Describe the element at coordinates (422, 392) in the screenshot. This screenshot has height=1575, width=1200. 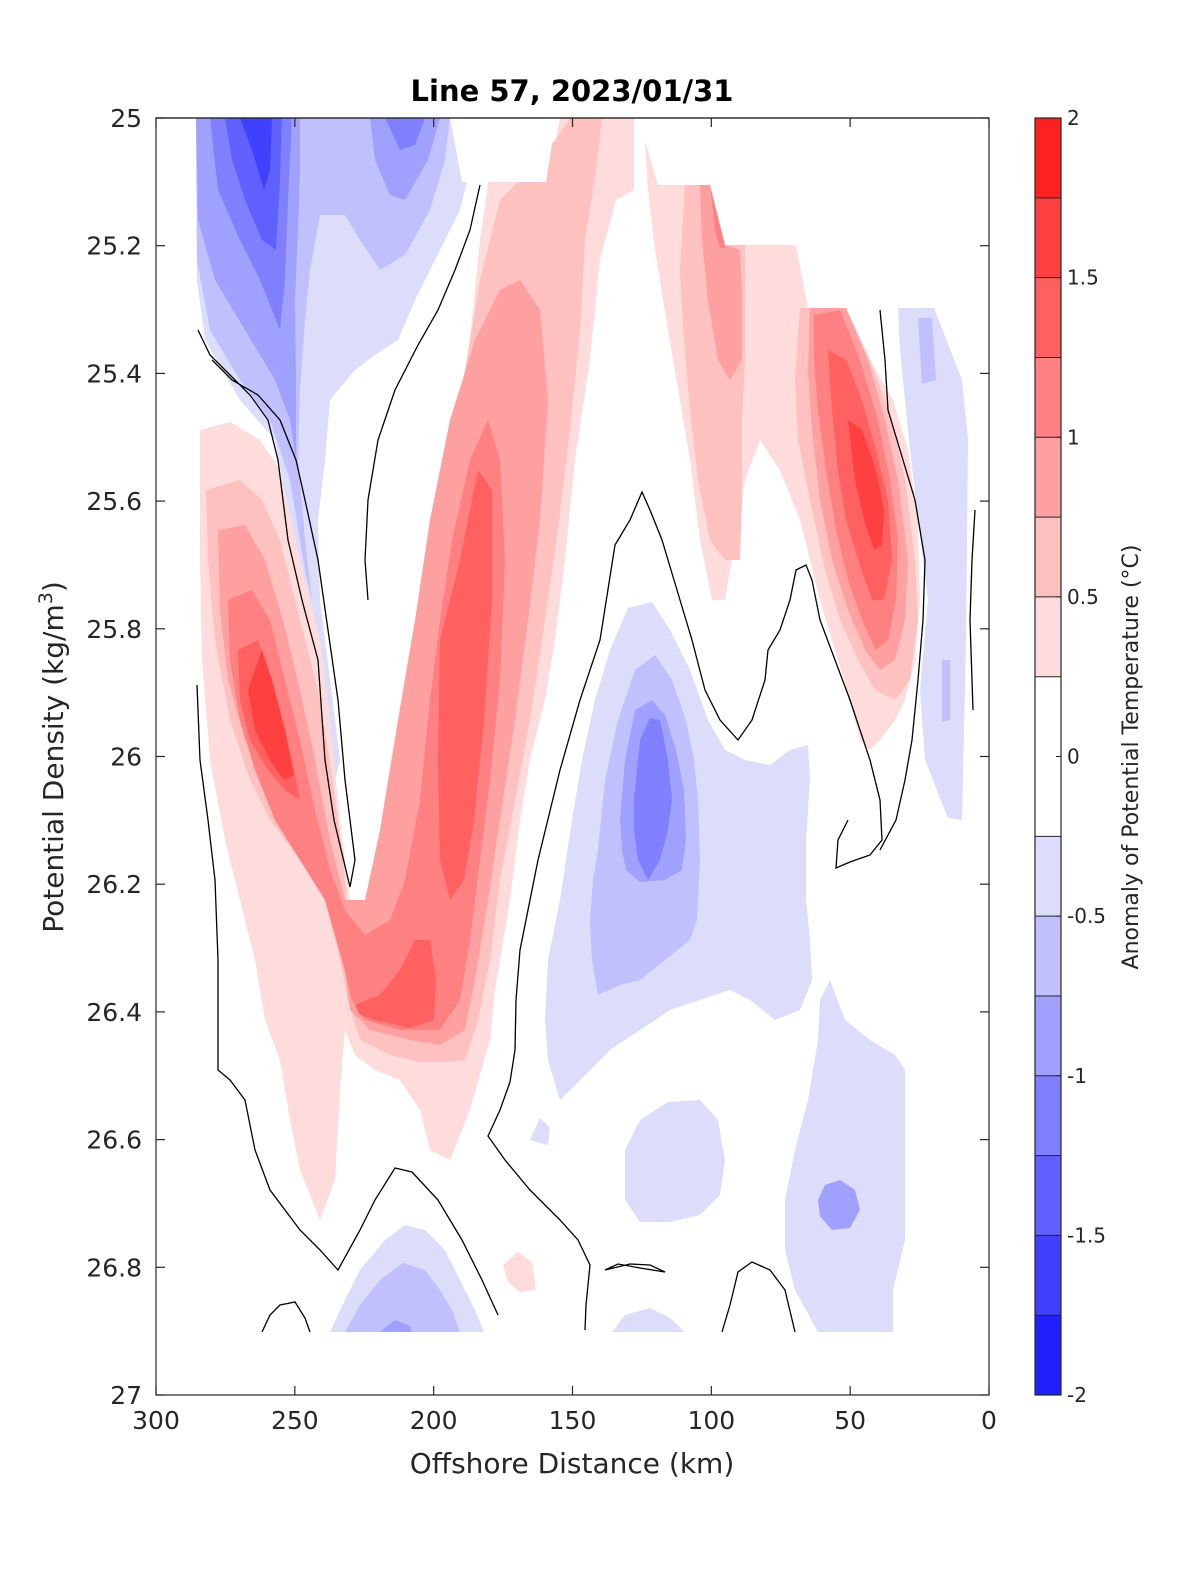
I see `zero-contour-central-west` at that location.